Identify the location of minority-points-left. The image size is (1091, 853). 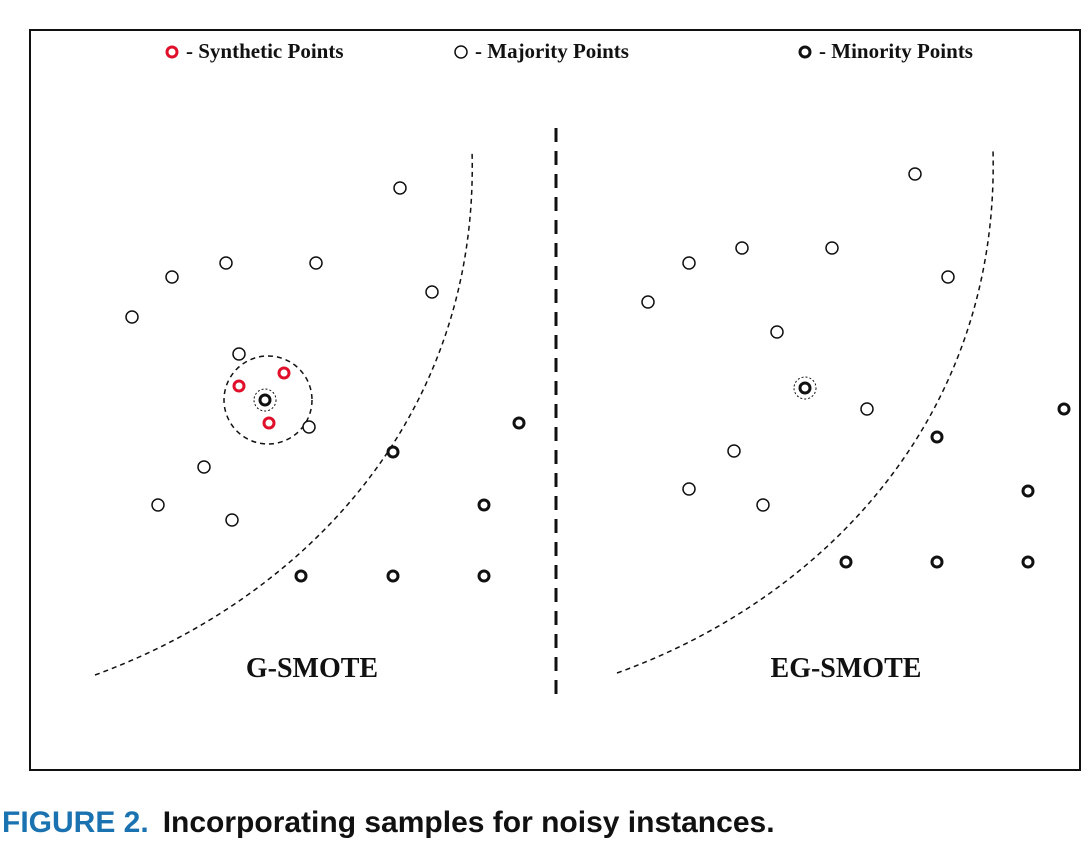
(410, 499).